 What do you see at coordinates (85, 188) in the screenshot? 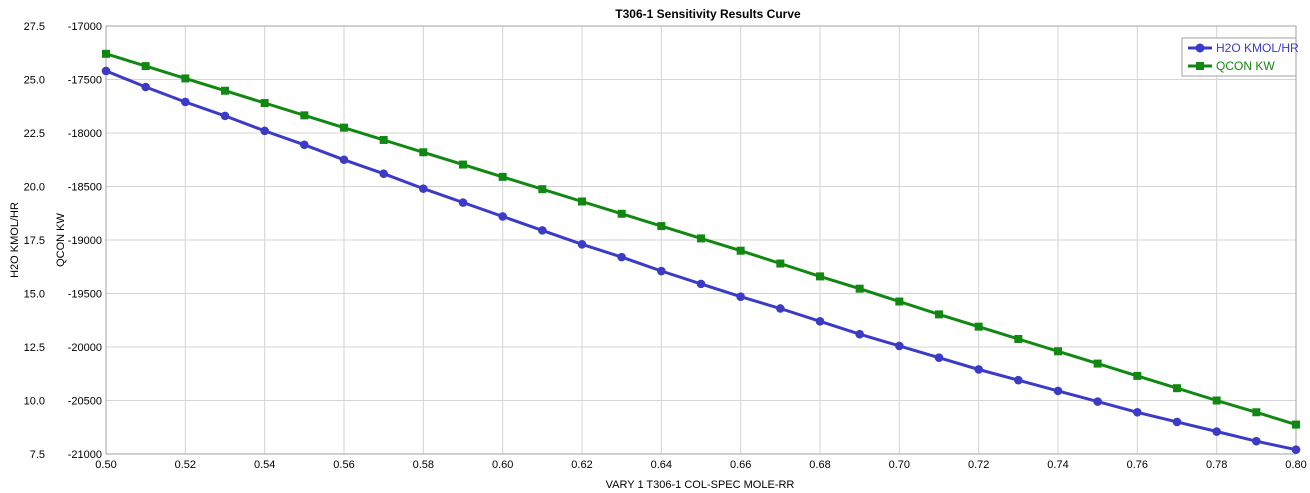
I see `y-tick-label-qcon: -18500` at bounding box center [85, 188].